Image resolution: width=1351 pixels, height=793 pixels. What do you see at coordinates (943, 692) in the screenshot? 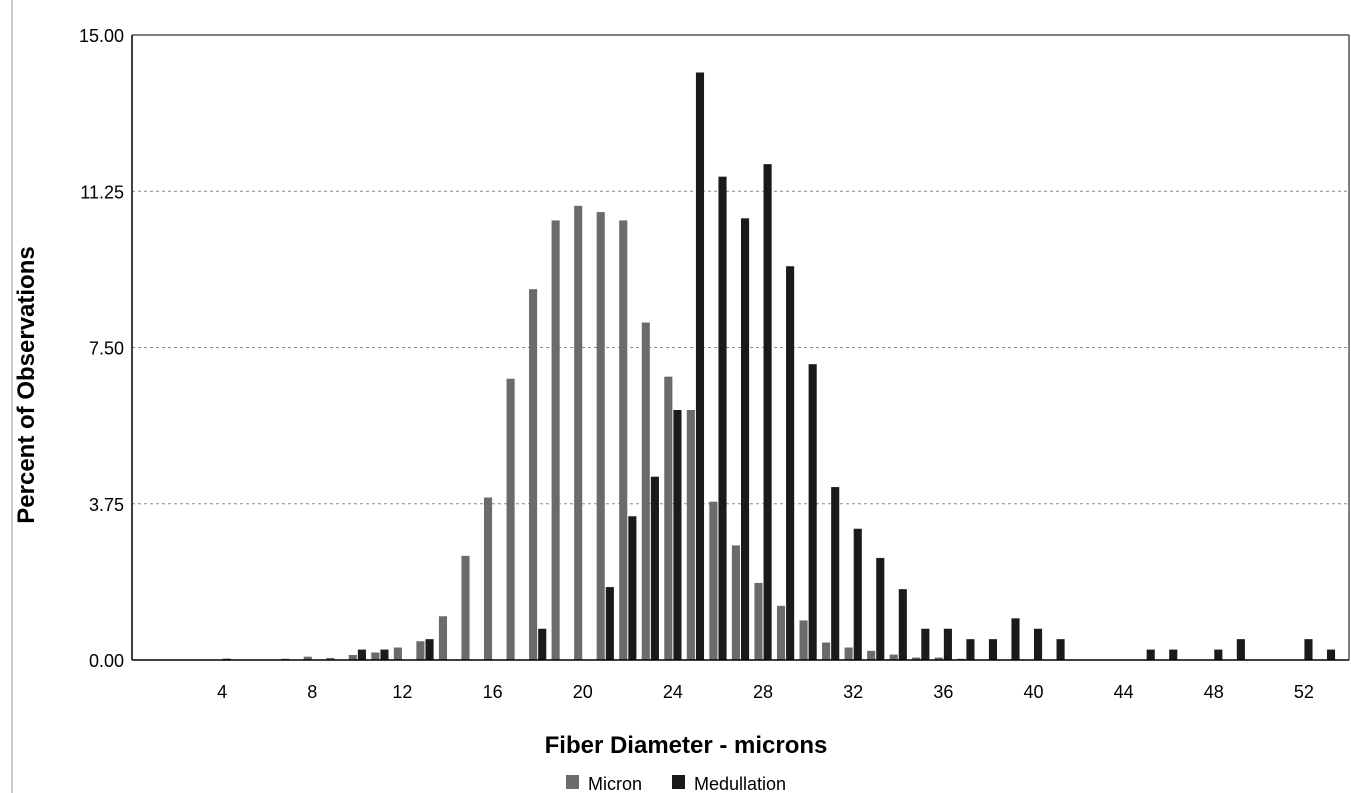
I see `x-tick-label: 36` at bounding box center [943, 692].